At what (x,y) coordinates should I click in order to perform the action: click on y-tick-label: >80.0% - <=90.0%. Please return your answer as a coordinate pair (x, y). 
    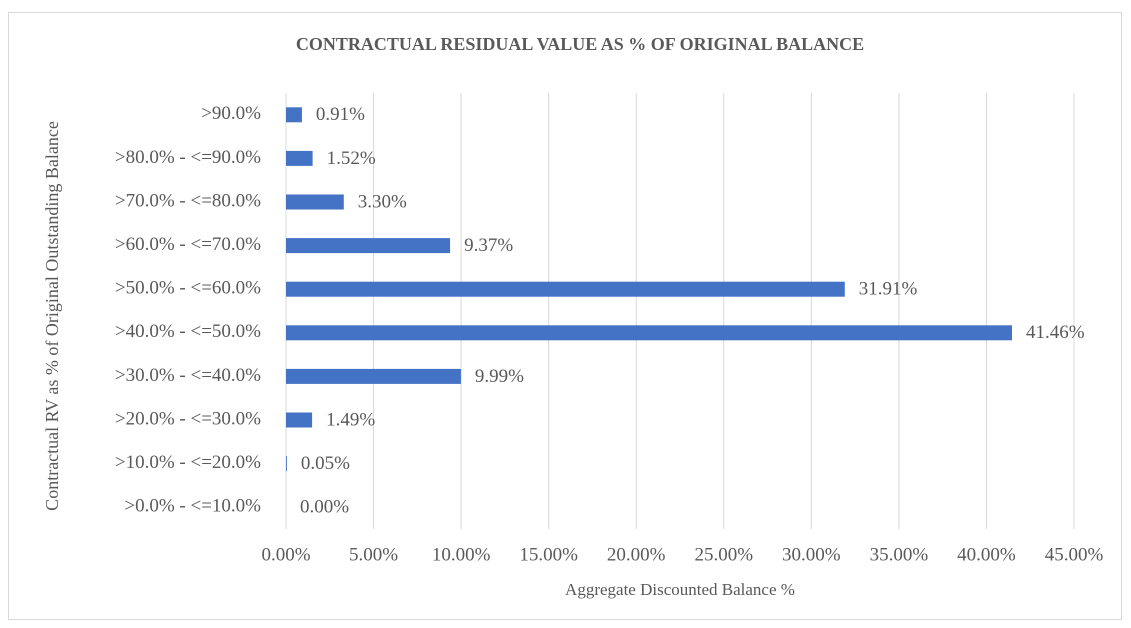
    Looking at the image, I should click on (188, 157).